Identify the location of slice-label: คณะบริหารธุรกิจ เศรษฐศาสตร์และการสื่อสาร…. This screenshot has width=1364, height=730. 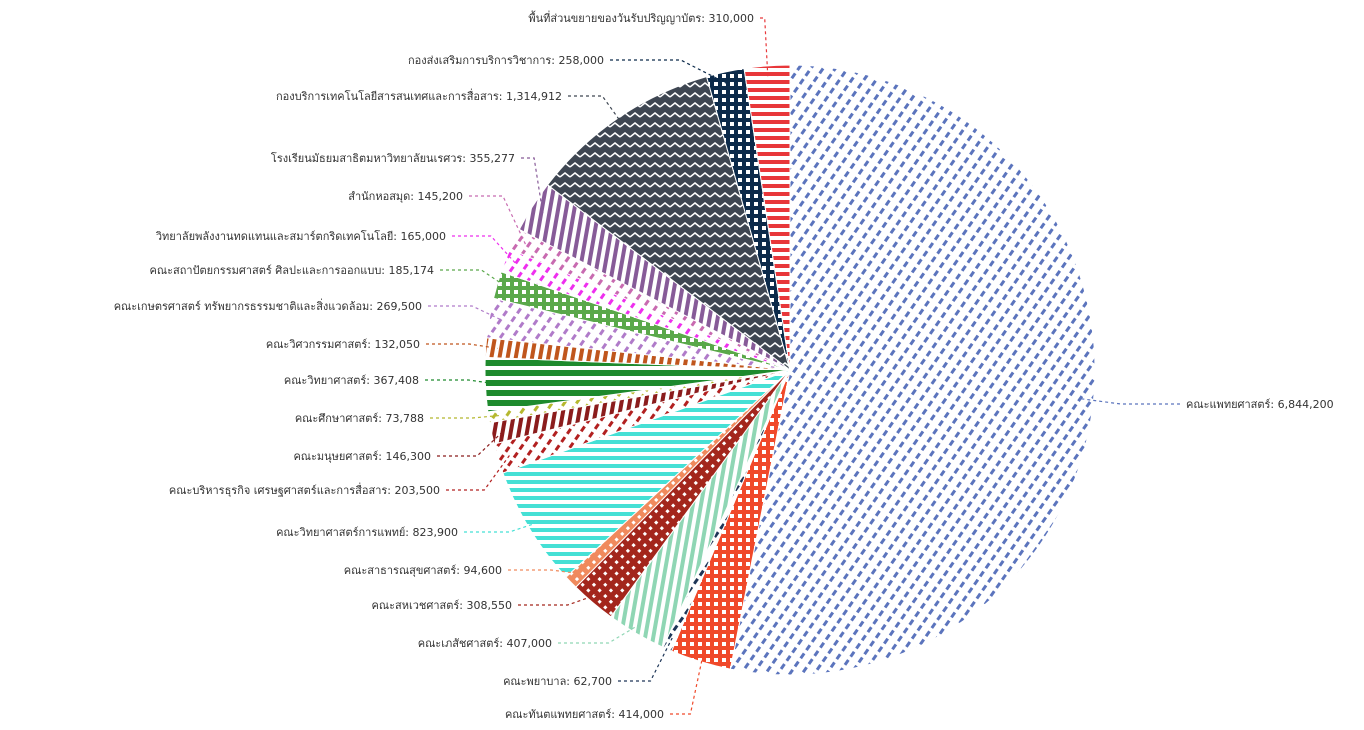
(304, 489).